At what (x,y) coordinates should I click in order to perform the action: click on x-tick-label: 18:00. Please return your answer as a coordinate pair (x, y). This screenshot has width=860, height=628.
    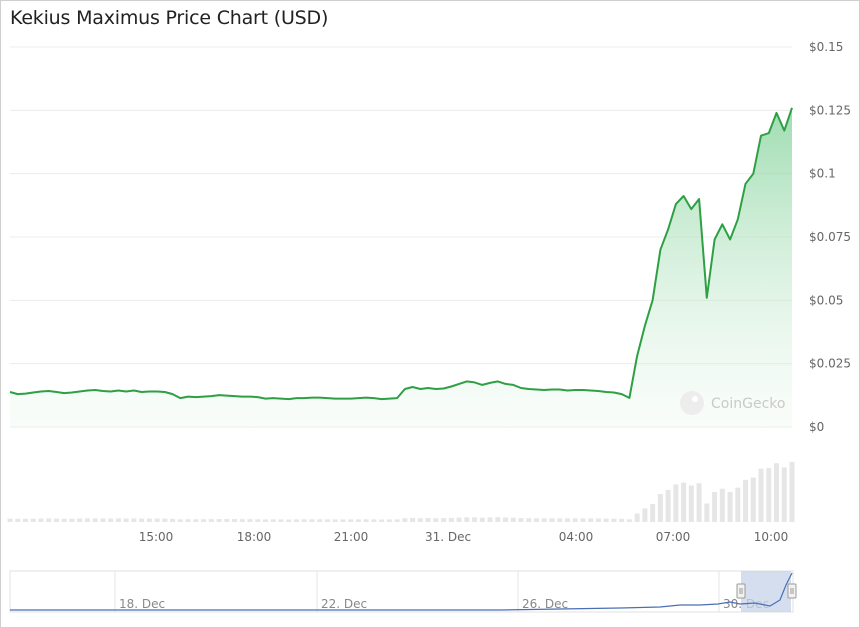
    Looking at the image, I should click on (254, 537).